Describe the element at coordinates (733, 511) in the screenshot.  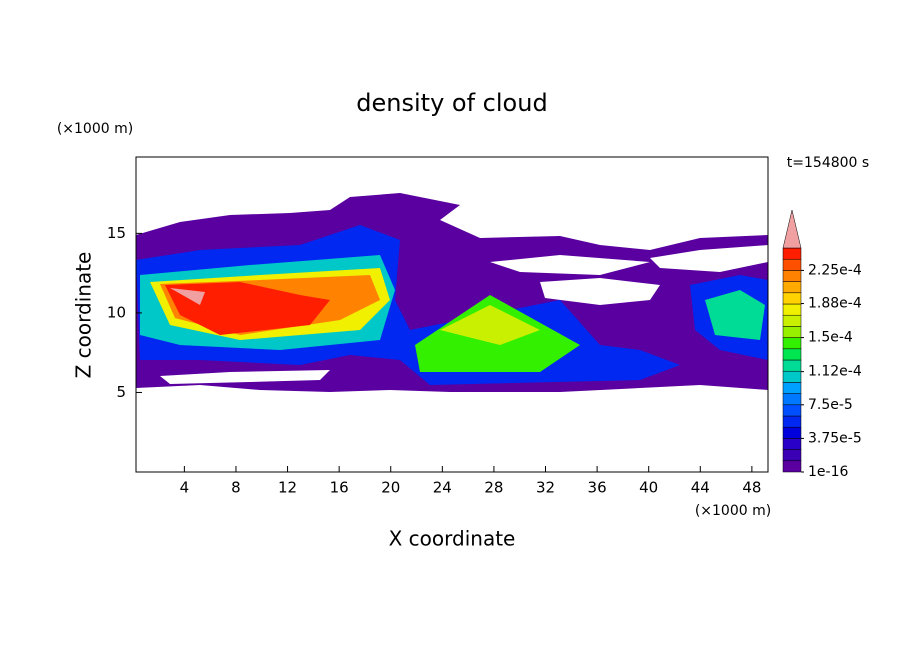
I see `x-unit: (×1000 m)` at that location.